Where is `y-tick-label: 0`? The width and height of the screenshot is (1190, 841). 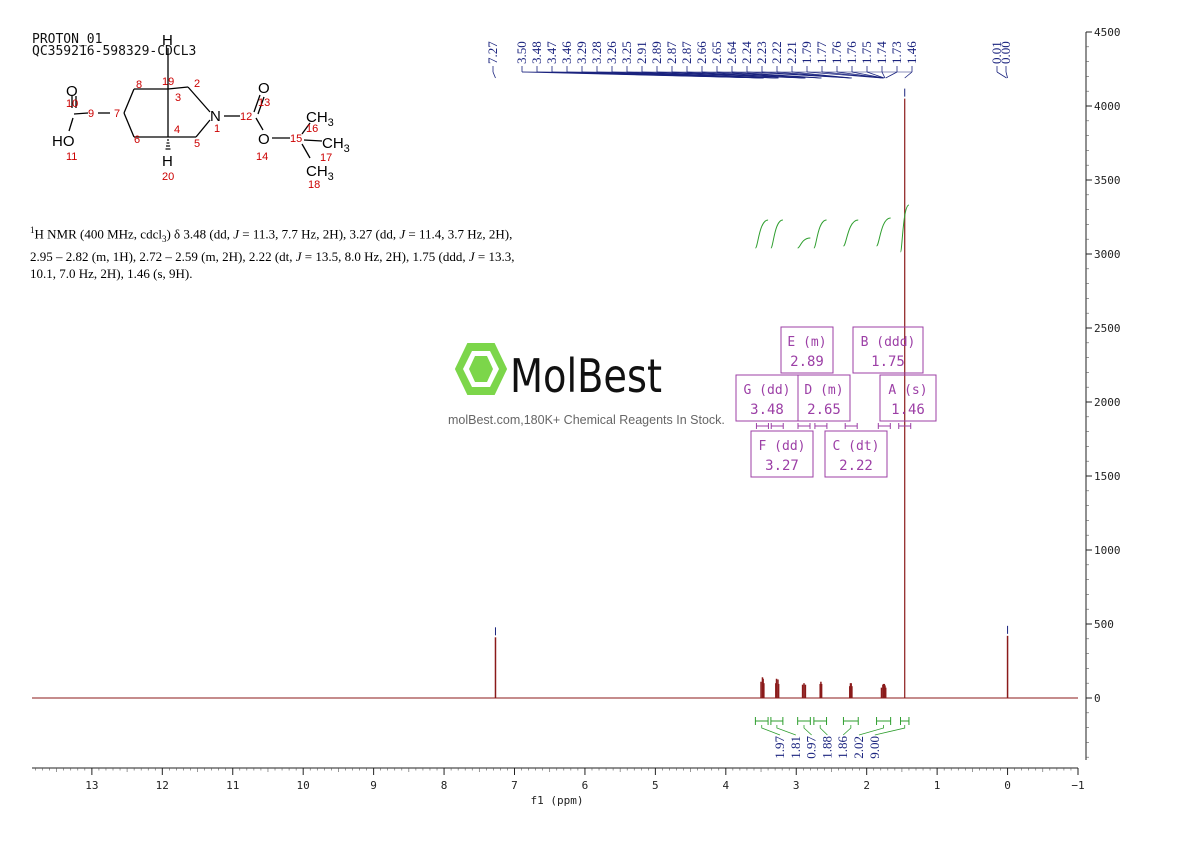
y-tick-label: 0 is located at coordinates (1097, 698).